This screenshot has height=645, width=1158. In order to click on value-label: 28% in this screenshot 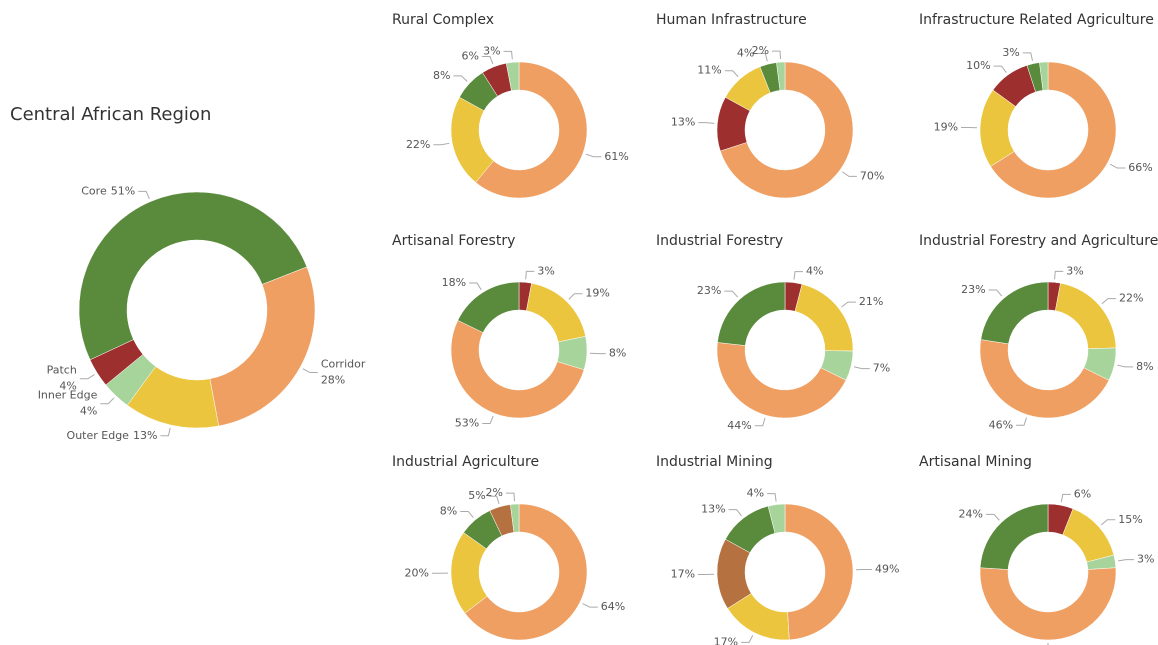, I will do `click(333, 380)`.